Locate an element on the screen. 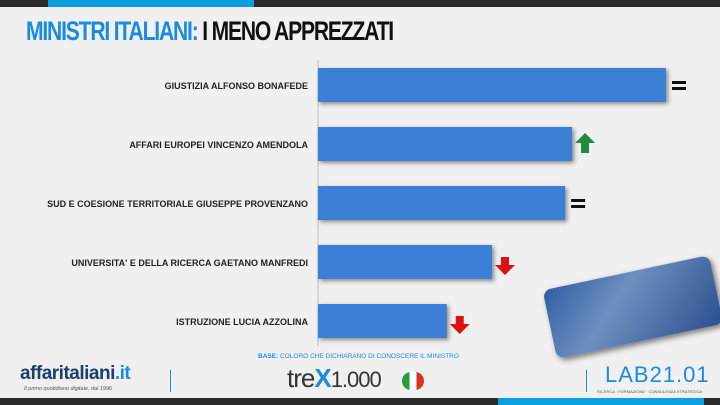  bottom-bar is located at coordinates (360, 401).